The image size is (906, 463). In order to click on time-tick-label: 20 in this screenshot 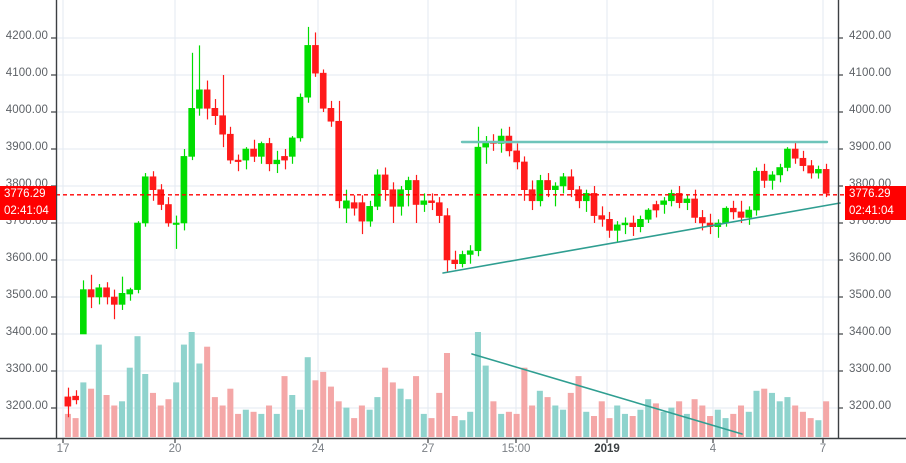, I will do `click(175, 449)`.